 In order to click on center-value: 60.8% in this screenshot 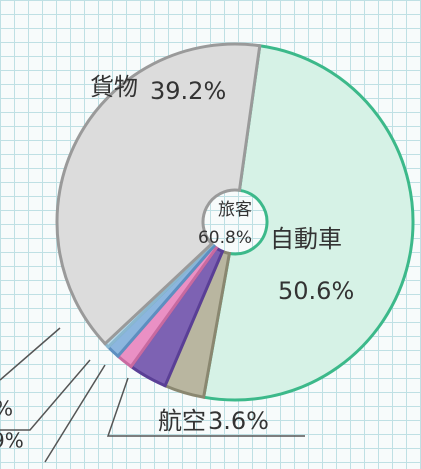, I will do `click(225, 238)`.